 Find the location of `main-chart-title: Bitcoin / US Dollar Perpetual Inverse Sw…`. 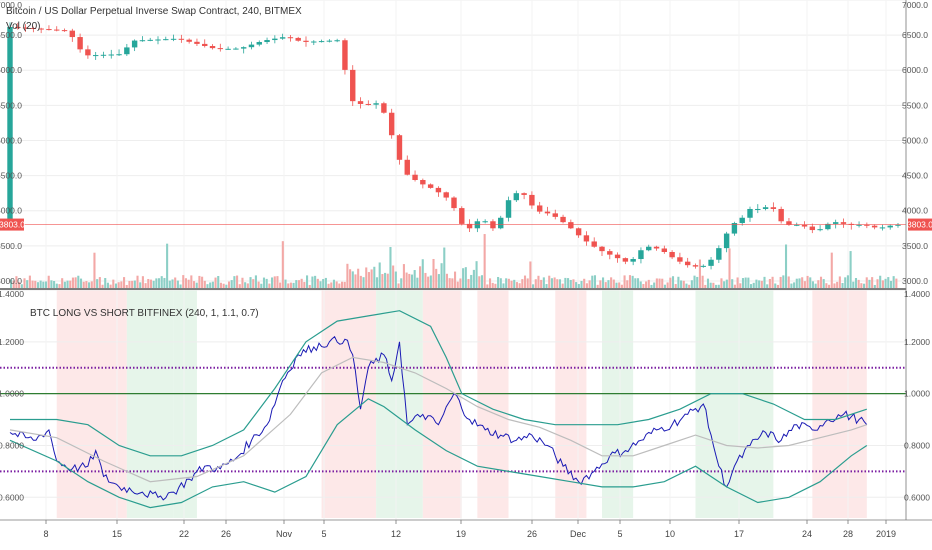

main-chart-title: Bitcoin / US Dollar Perpetual Inverse Sw… is located at coordinates (154, 11).